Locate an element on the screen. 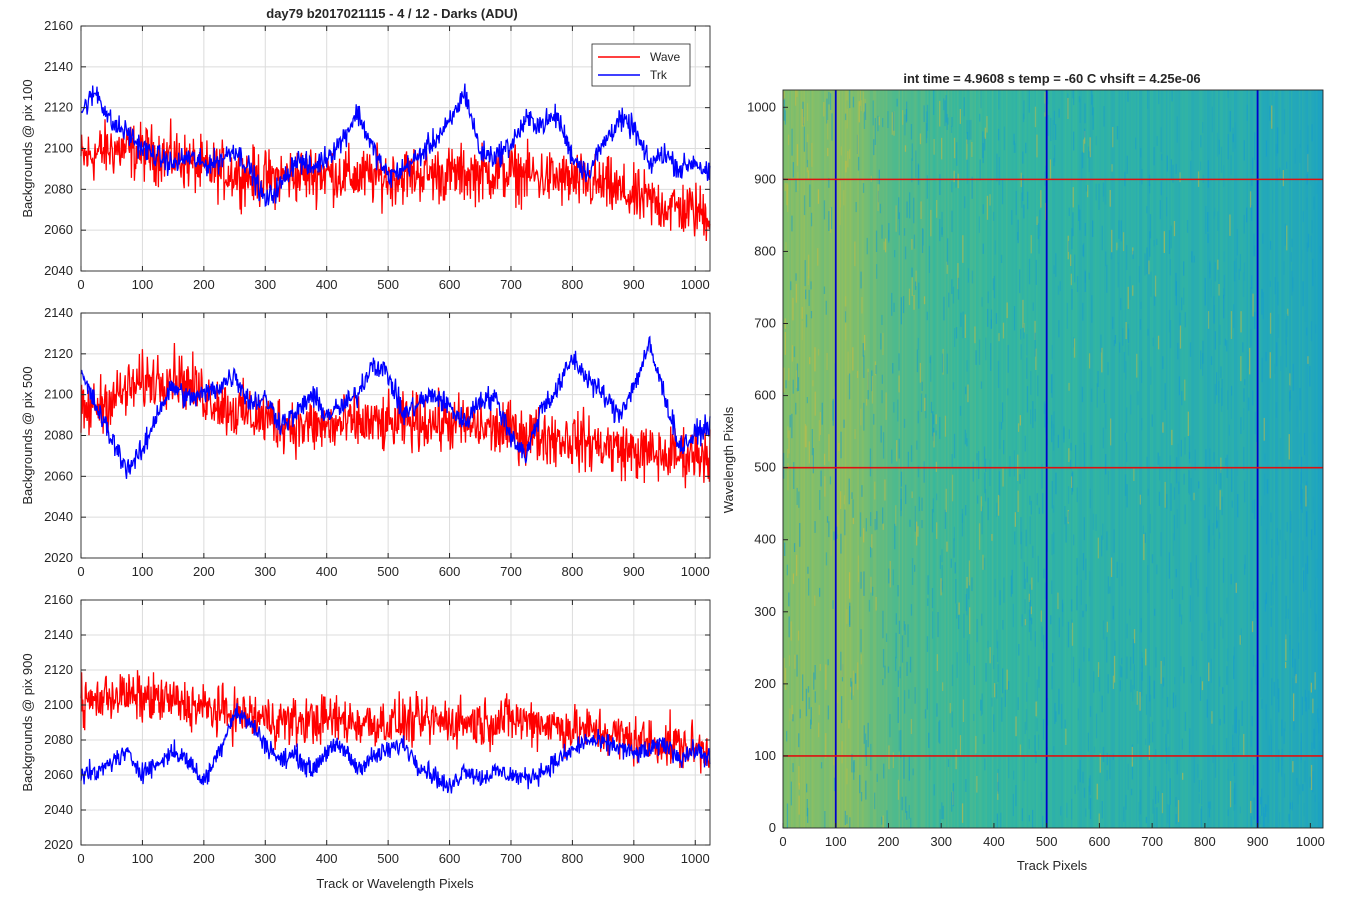  heatmap-x-tick-label: 200 is located at coordinates (889, 841).